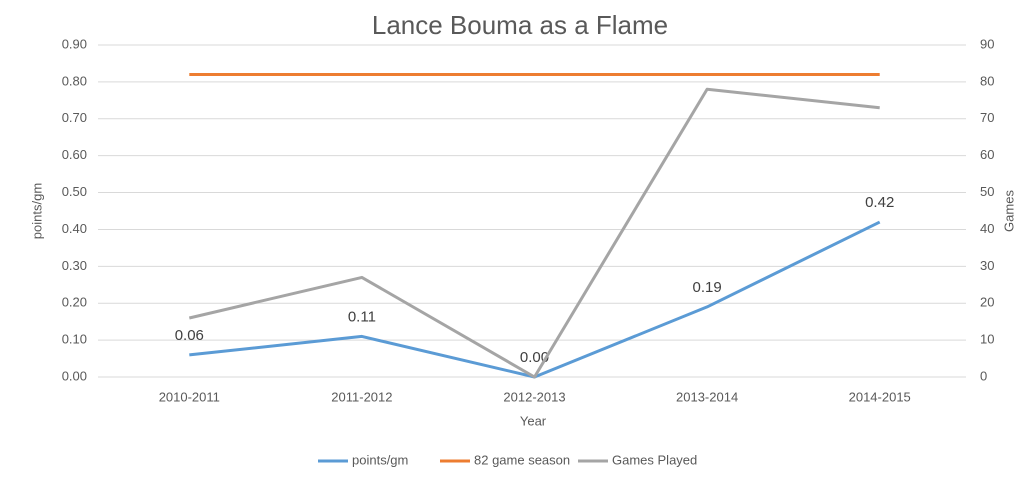 The height and width of the screenshot is (479, 1027). What do you see at coordinates (74, 375) in the screenshot?
I see `y-tick-label: 0.00` at bounding box center [74, 375].